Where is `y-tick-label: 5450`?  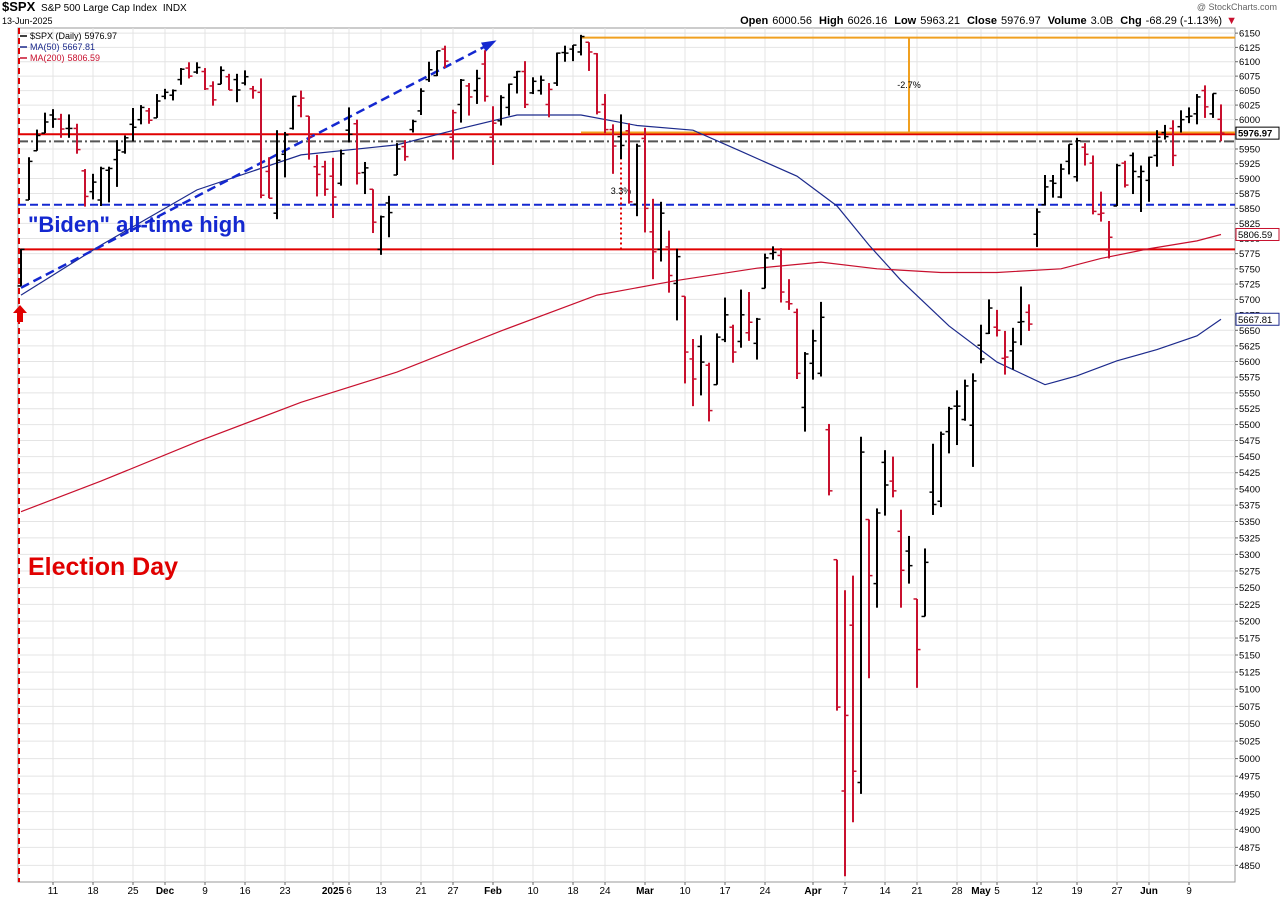
y-tick-label: 5450 is located at coordinates (1249, 457).